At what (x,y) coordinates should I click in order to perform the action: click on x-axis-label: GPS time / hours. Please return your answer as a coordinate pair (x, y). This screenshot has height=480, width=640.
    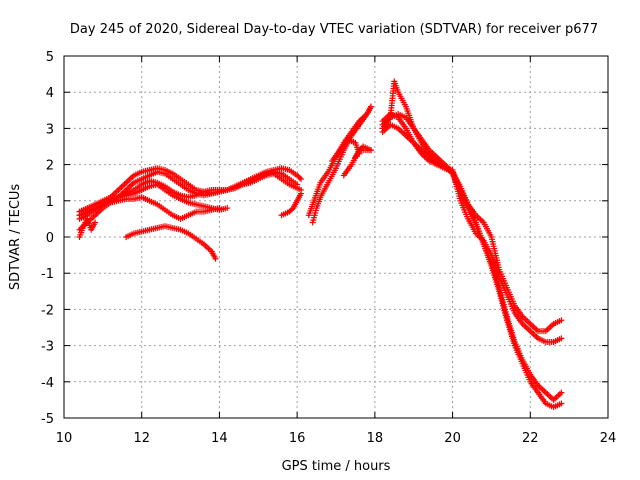
    Looking at the image, I should click on (336, 466).